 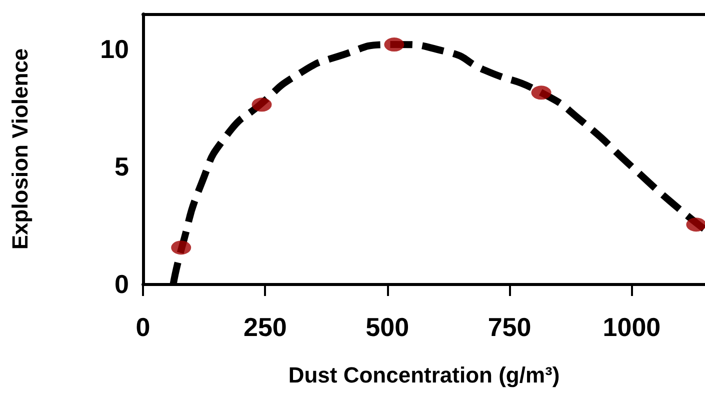 I want to click on y-axis-title: Explosion Violence, so click(x=20, y=149).